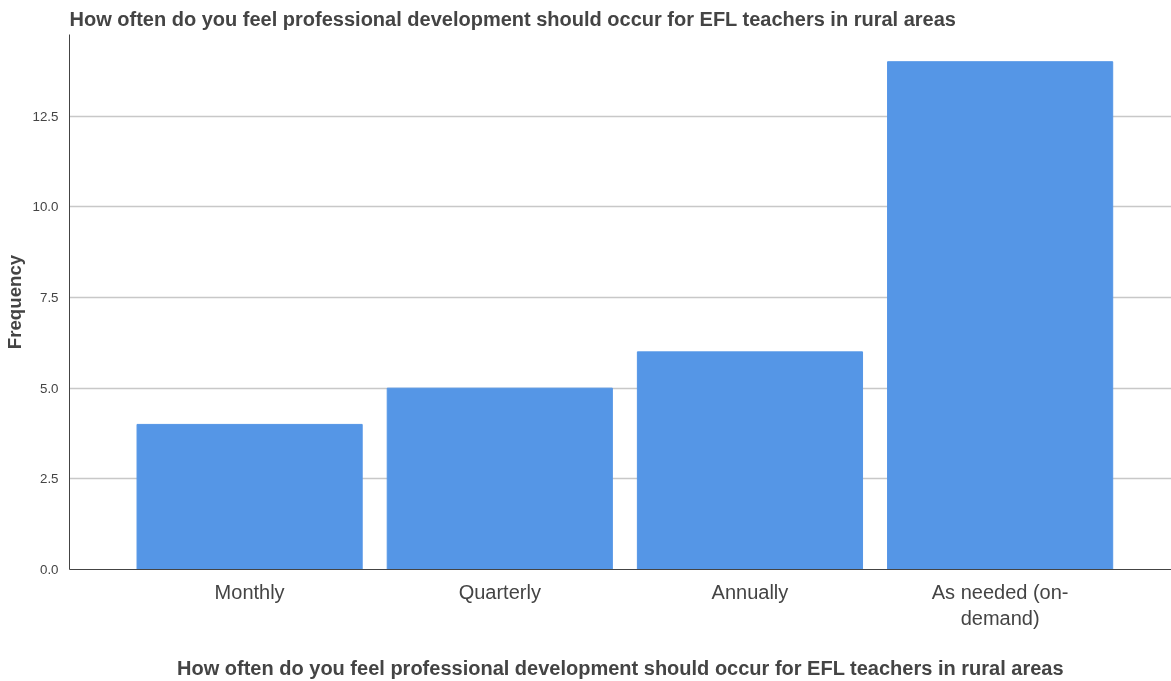  What do you see at coordinates (14, 302) in the screenshot?
I see `y-axis-title: Frequency` at bounding box center [14, 302].